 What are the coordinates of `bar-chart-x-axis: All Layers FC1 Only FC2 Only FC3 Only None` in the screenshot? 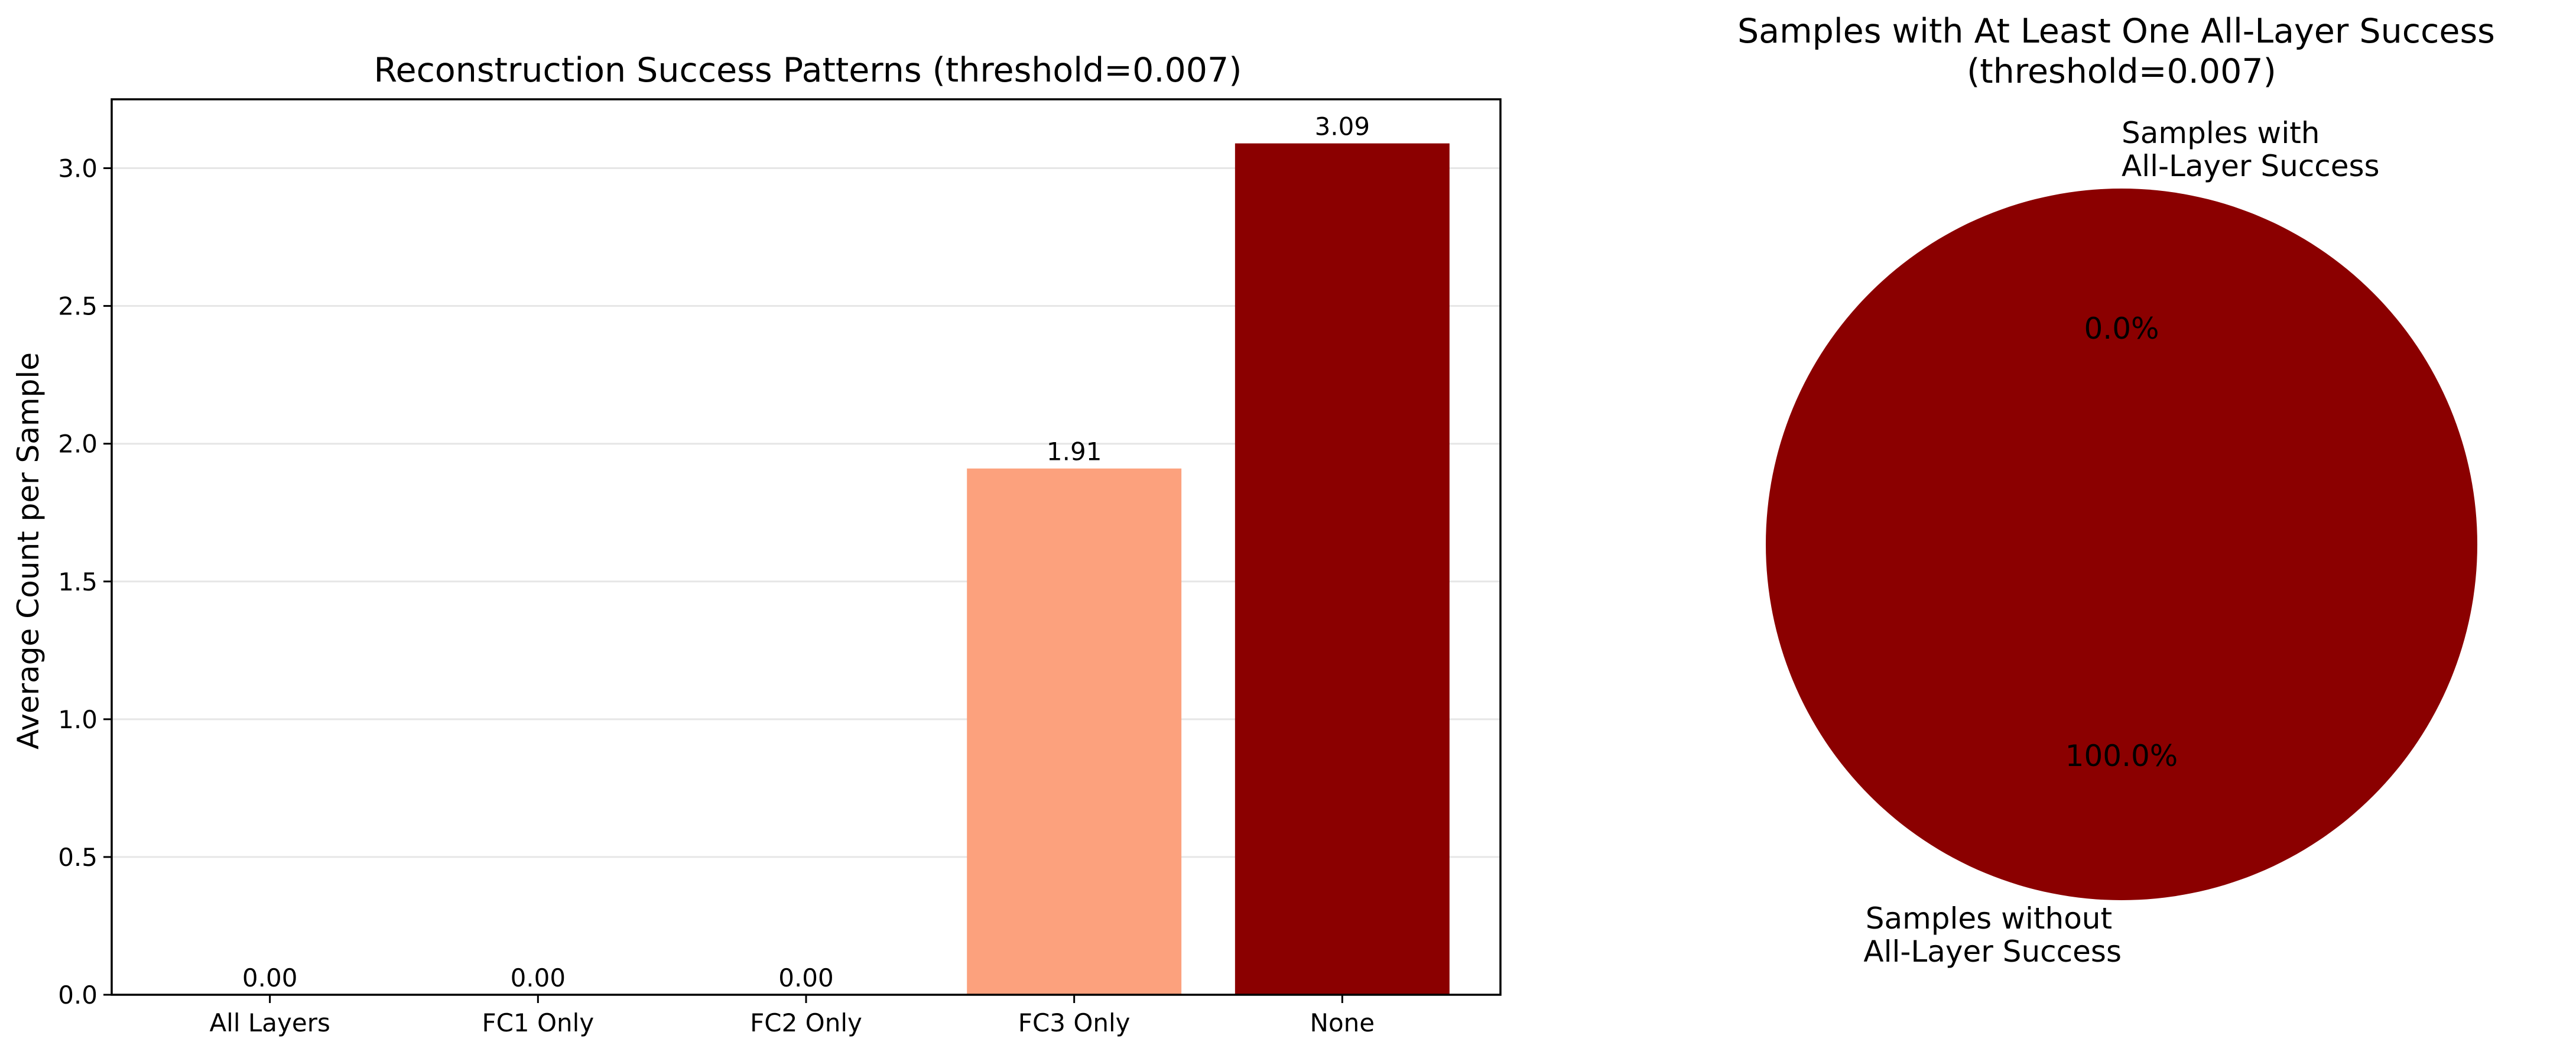 It's located at (792, 1016).